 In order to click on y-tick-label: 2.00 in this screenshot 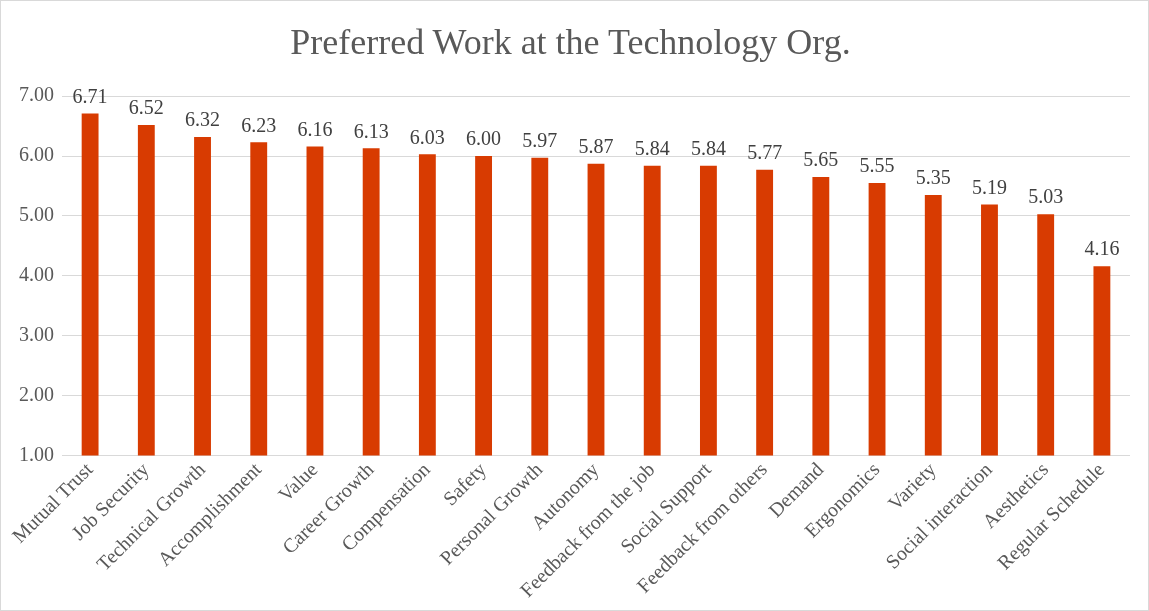, I will do `click(36, 393)`.